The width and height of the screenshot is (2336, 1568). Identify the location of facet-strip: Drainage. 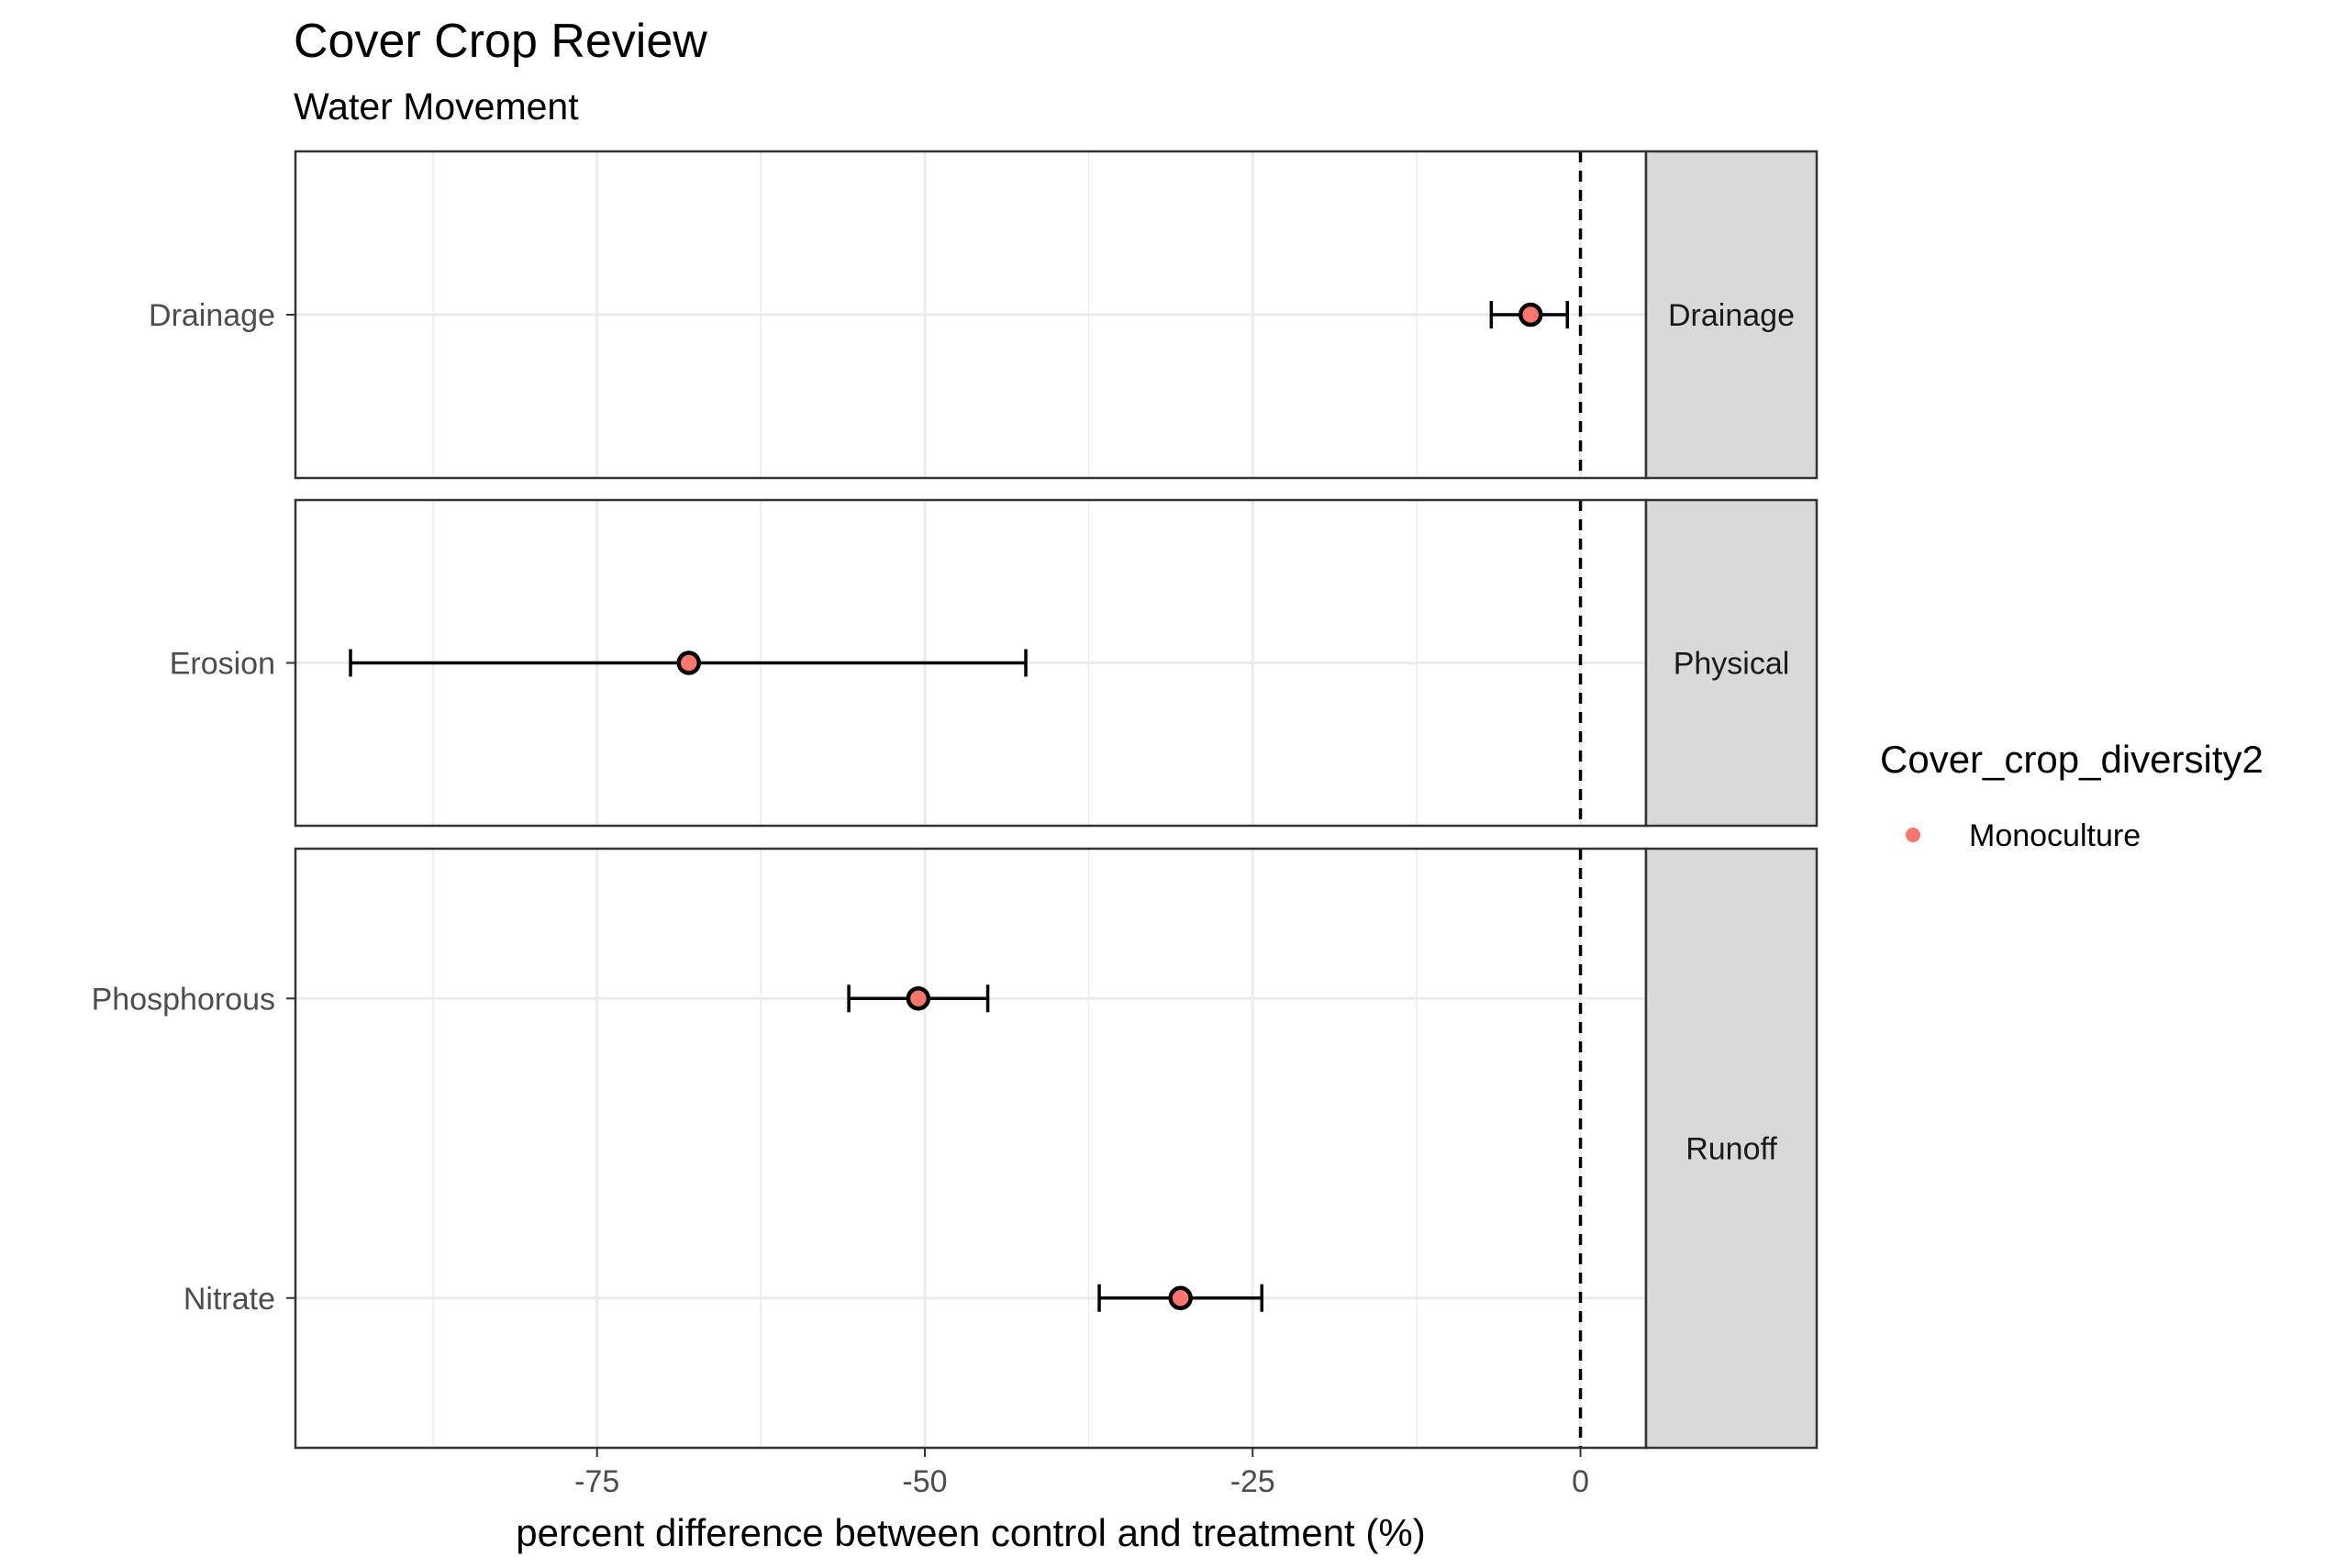
(1732, 315).